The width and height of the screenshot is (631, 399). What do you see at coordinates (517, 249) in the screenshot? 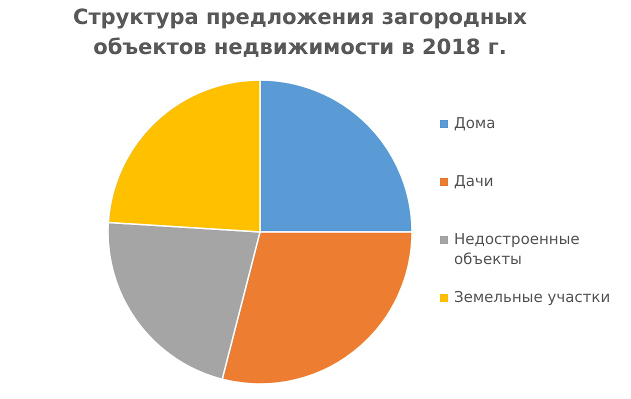
I see `legend-label: Недостроенные объекты` at bounding box center [517, 249].